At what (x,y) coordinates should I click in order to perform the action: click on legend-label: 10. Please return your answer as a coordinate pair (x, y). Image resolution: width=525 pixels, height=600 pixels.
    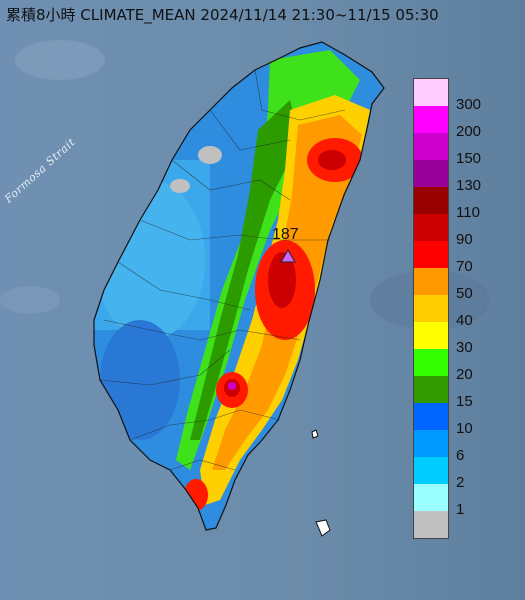
    Looking at the image, I should click on (464, 428).